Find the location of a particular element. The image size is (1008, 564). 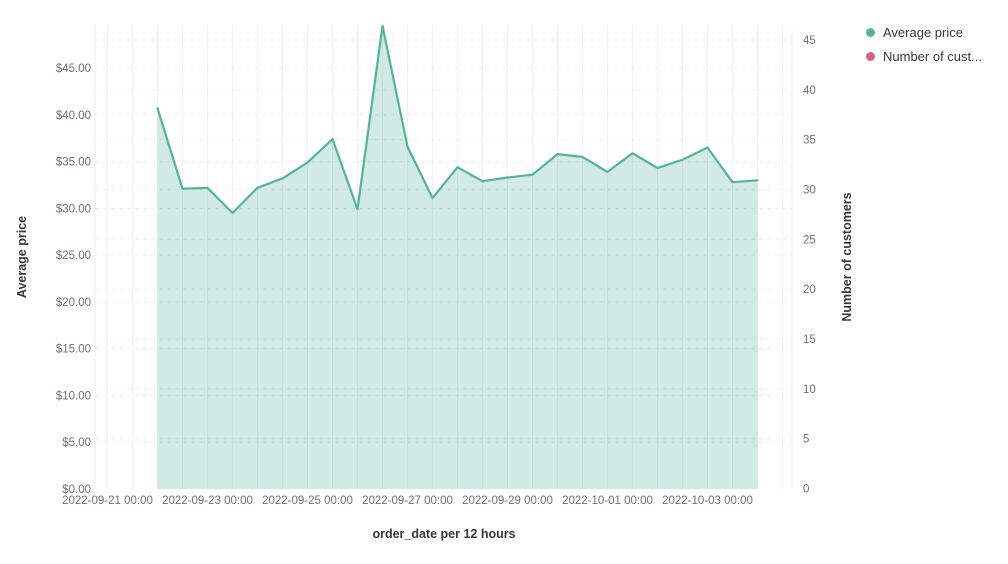

x-tick-label: 2022-10-01 00:00 is located at coordinates (607, 501).